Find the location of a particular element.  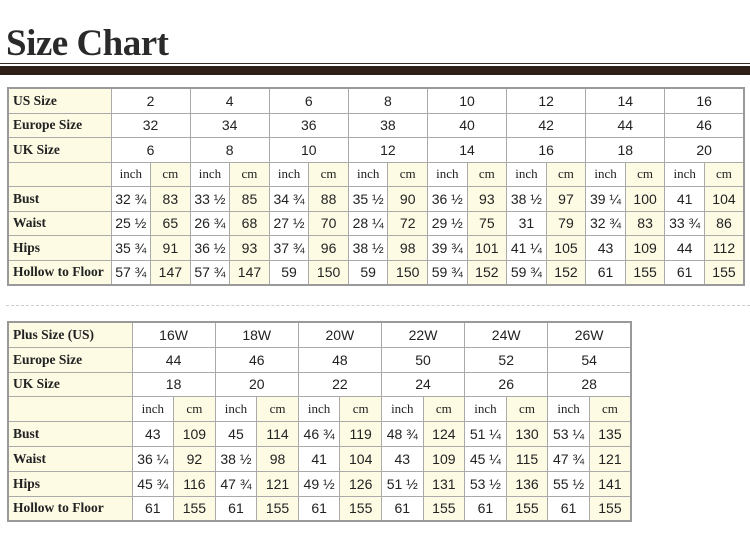

table-cell: 51 ½ is located at coordinates (402, 483).